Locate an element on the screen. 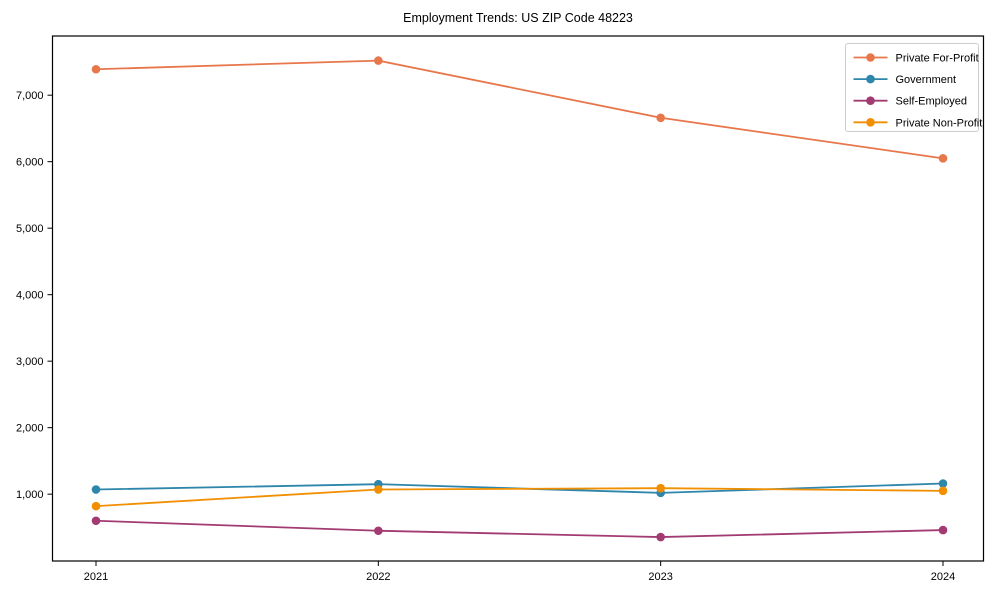 This screenshot has width=1000, height=605. legend-marker-private-for-profit is located at coordinates (870, 57).